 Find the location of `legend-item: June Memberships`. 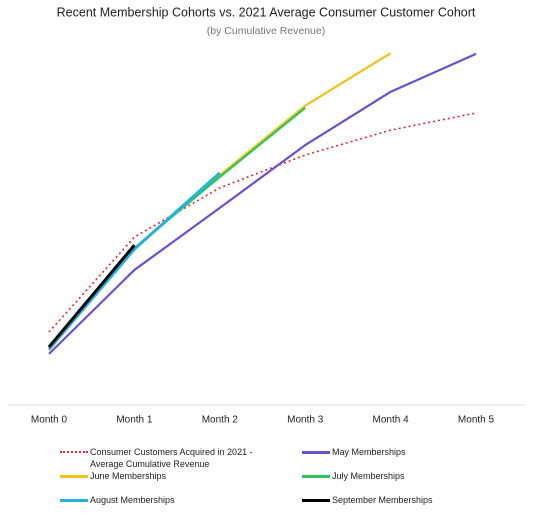

legend-item: June Memberships is located at coordinates (157, 476).